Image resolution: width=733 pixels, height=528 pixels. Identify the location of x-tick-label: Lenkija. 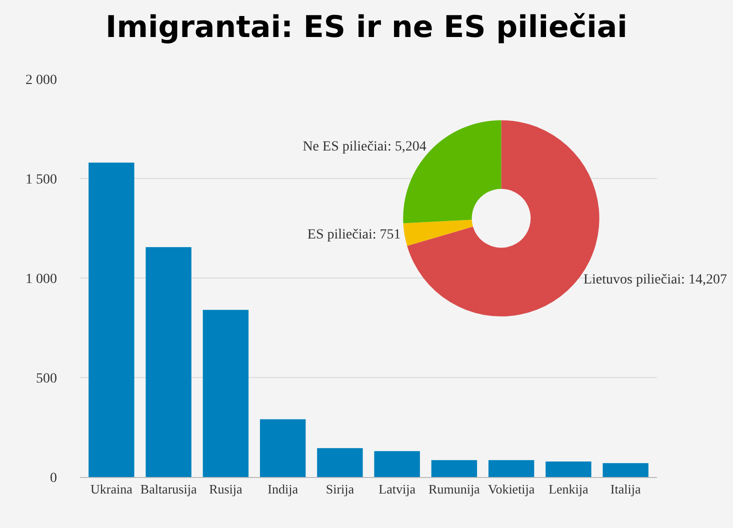
(568, 489).